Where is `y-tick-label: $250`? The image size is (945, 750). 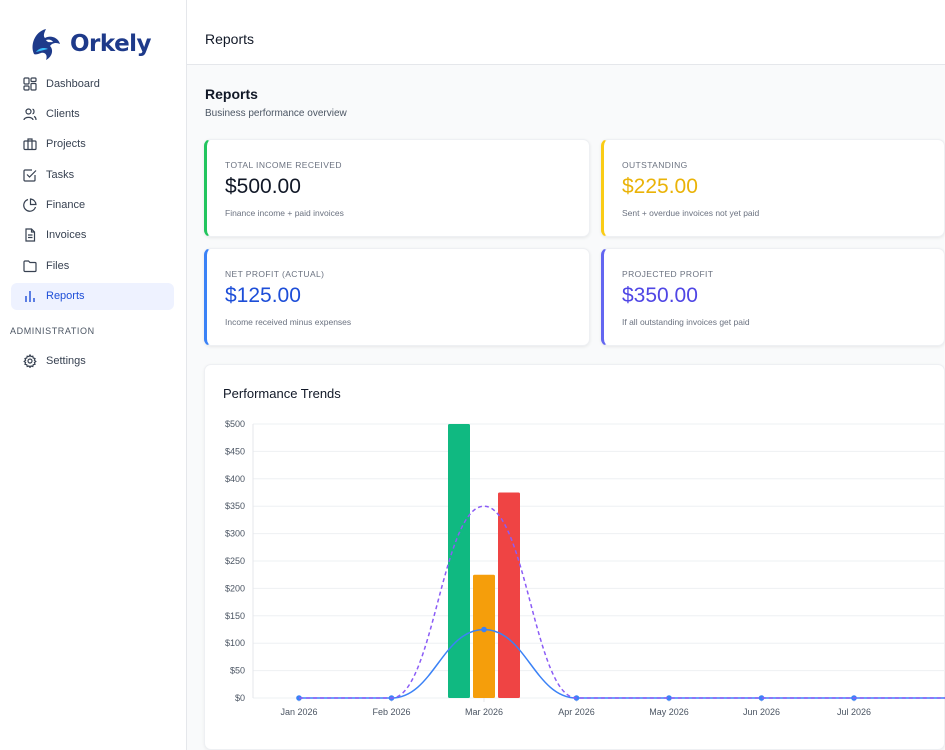 y-tick-label: $250 is located at coordinates (235, 561).